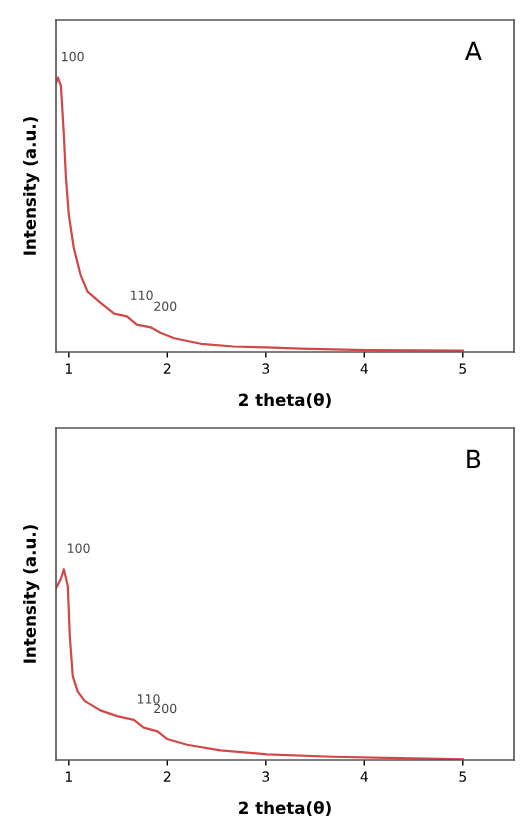 The height and width of the screenshot is (816, 526). What do you see at coordinates (473, 51) in the screenshot?
I see `chart-title: A` at bounding box center [473, 51].